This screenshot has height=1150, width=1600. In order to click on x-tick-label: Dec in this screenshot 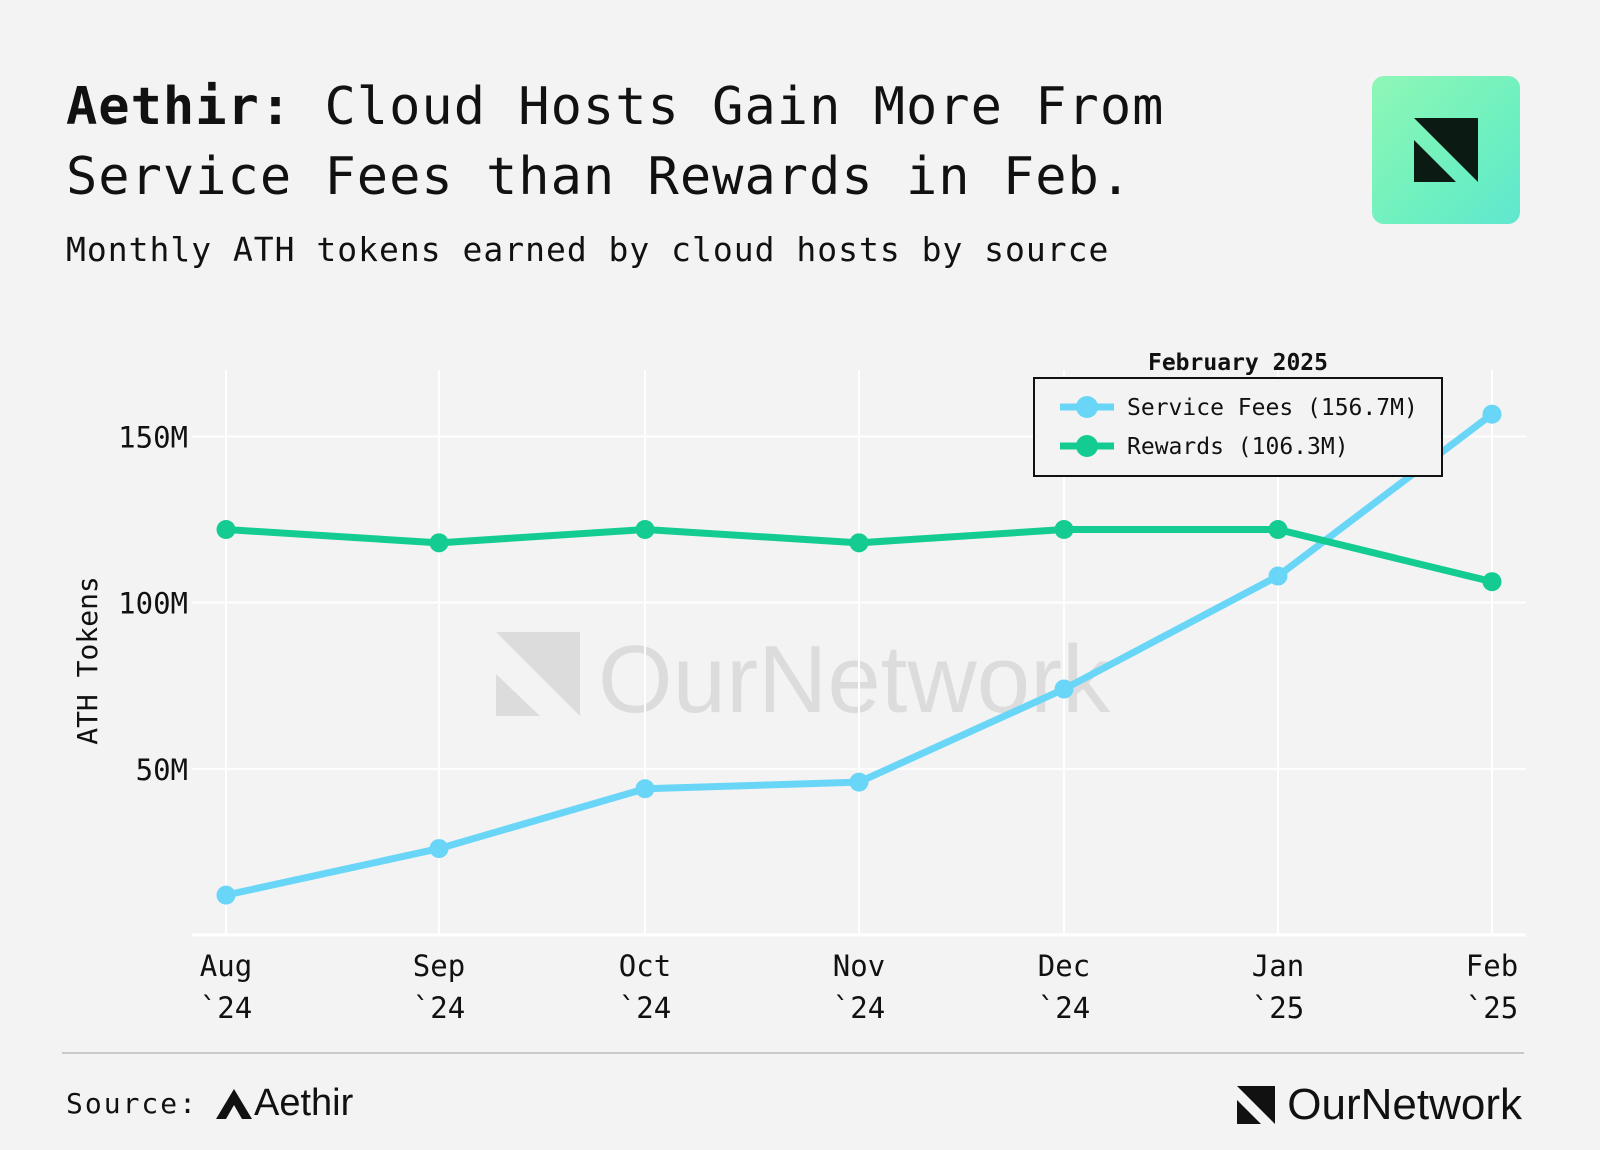, I will do `click(1064, 966)`.